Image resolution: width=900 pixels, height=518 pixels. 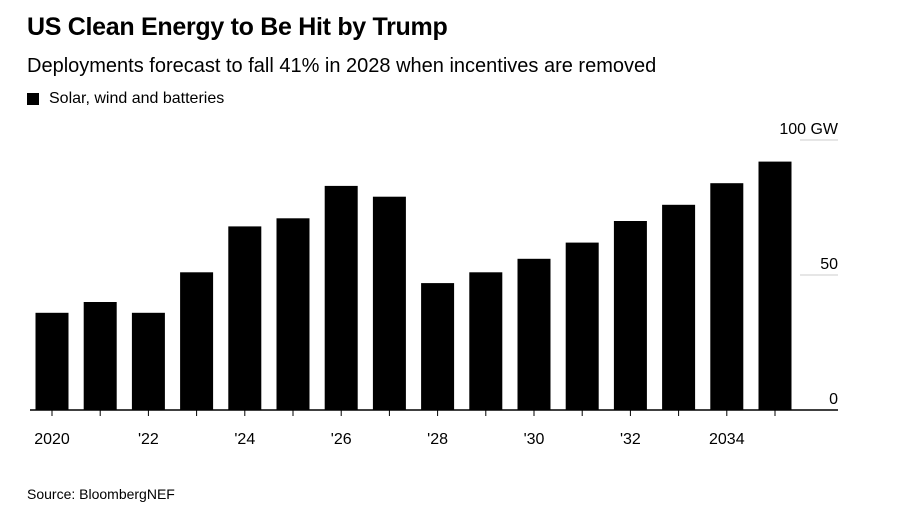 I want to click on x-axis-tick-marks, so click(x=413, y=413).